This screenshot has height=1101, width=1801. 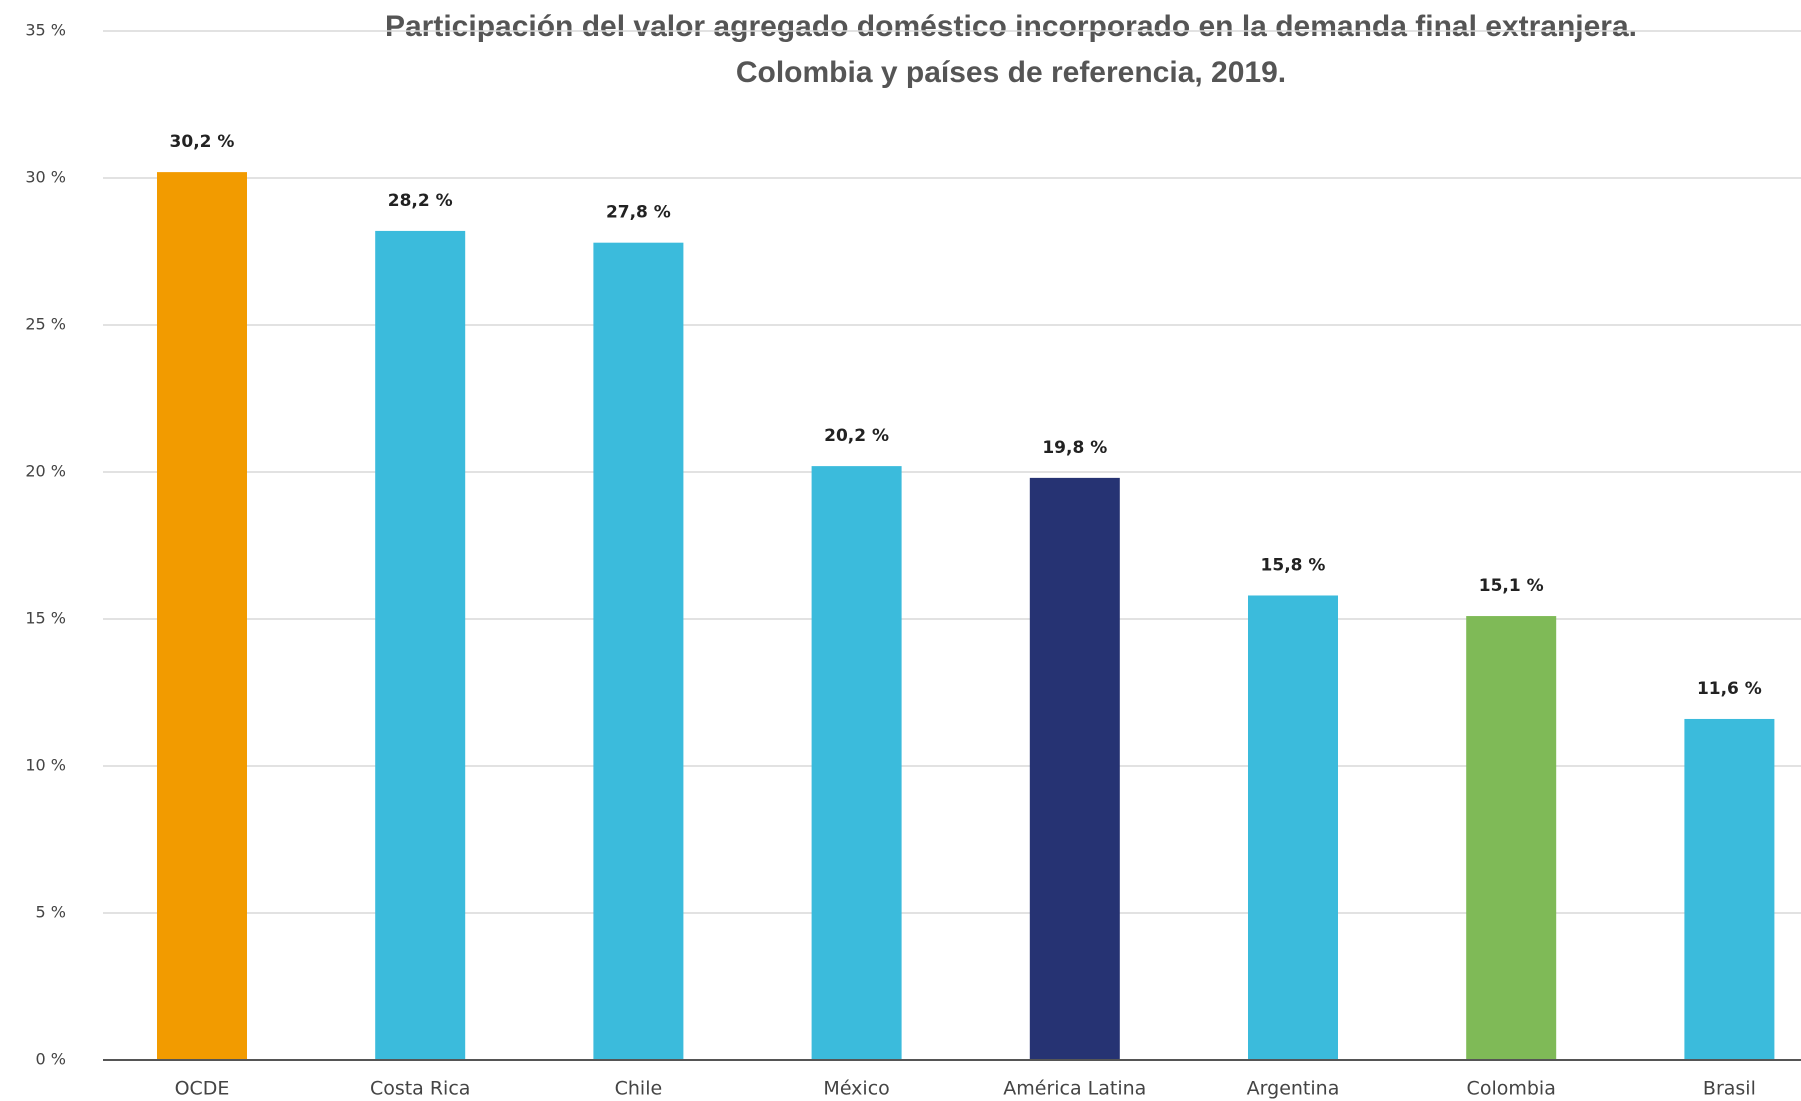 I want to click on y-tick-label: 10 %, so click(x=45, y=765).